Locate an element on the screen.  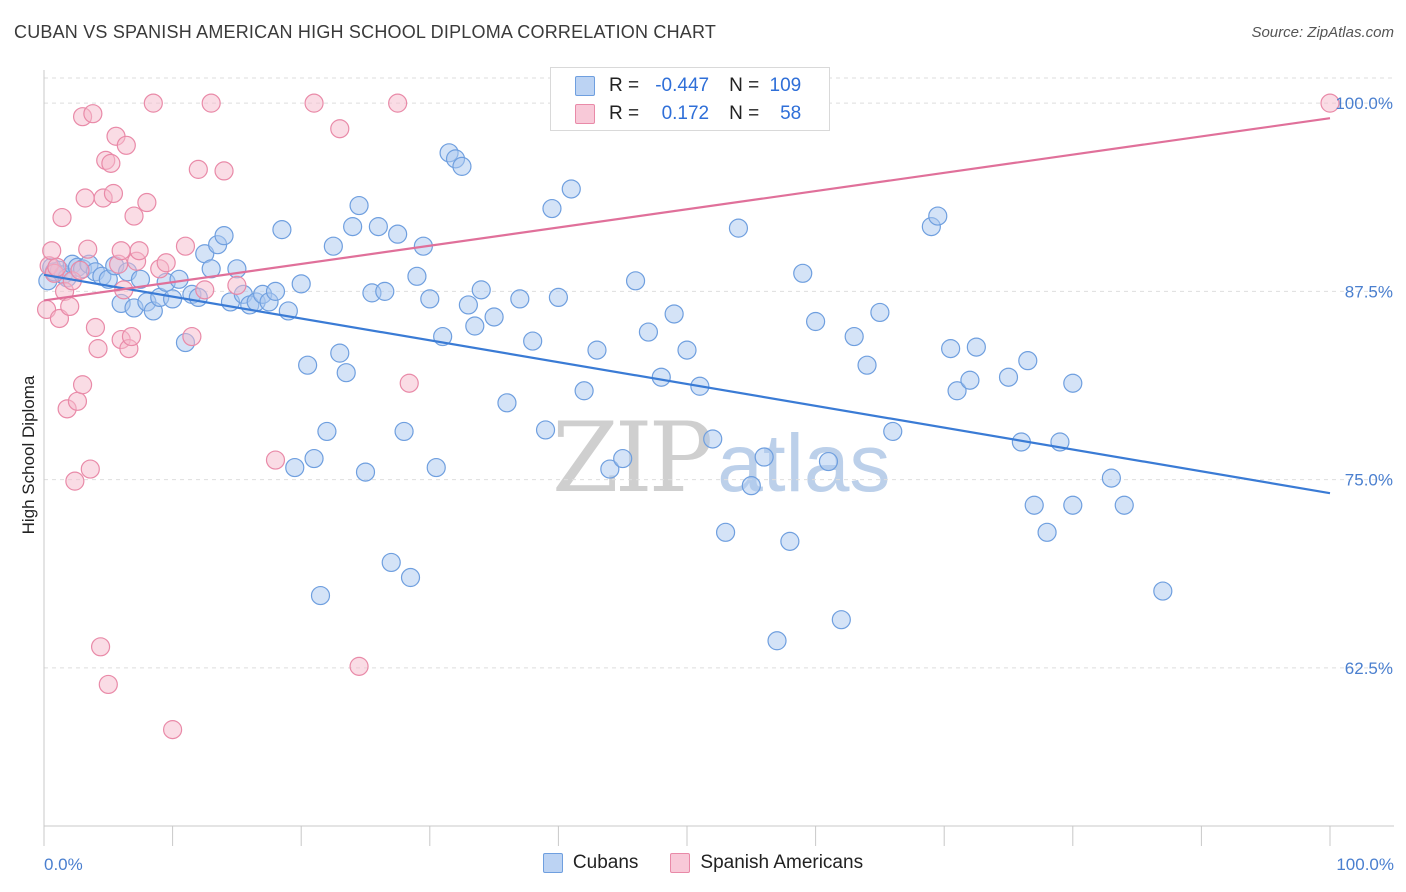
legend-label-spanish: Spanish Americans is located at coordinates (782, 862).